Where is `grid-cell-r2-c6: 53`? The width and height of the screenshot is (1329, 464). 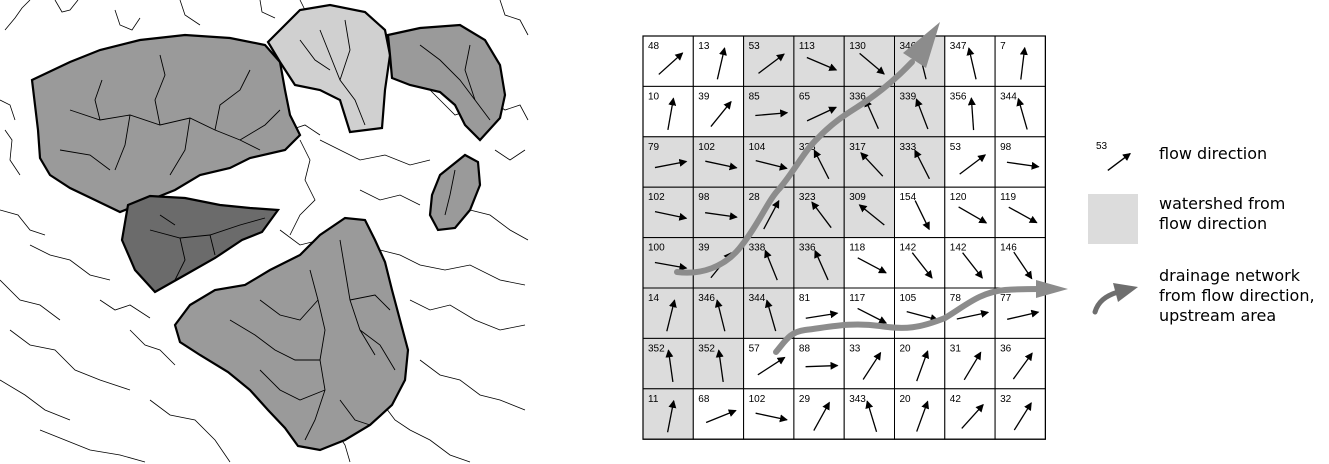 grid-cell-r2-c6: 53 is located at coordinates (970, 162).